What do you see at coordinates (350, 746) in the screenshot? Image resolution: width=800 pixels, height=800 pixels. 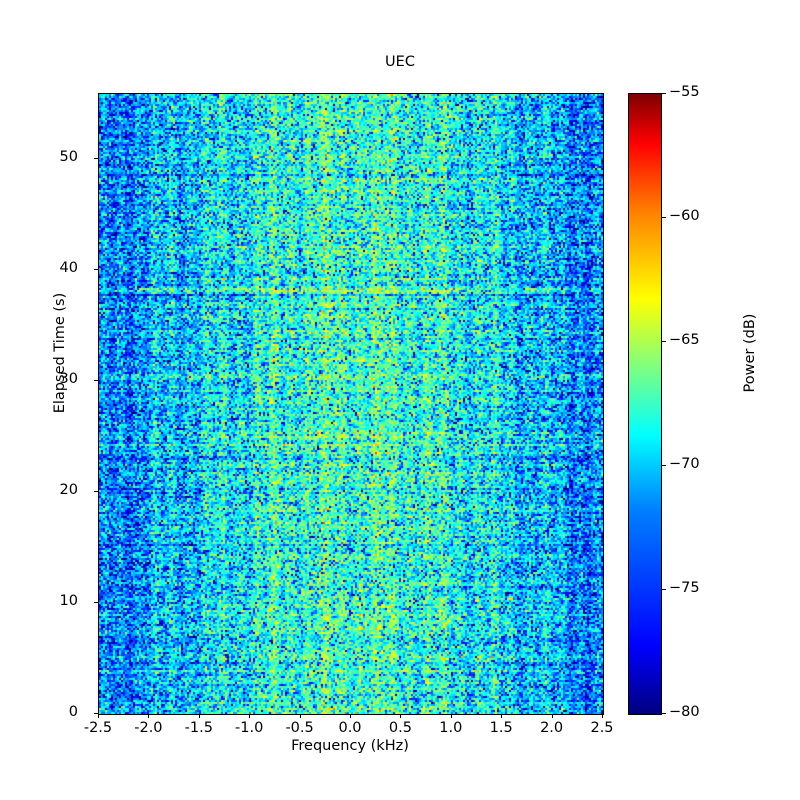 I see `x-axis-label: Frequency (kHz)` at bounding box center [350, 746].